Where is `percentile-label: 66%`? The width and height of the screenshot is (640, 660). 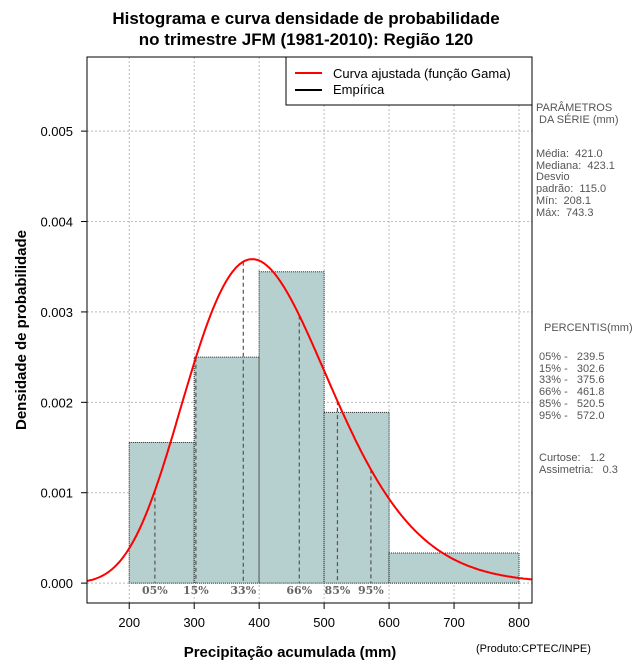
percentile-label: 66% is located at coordinates (299, 590).